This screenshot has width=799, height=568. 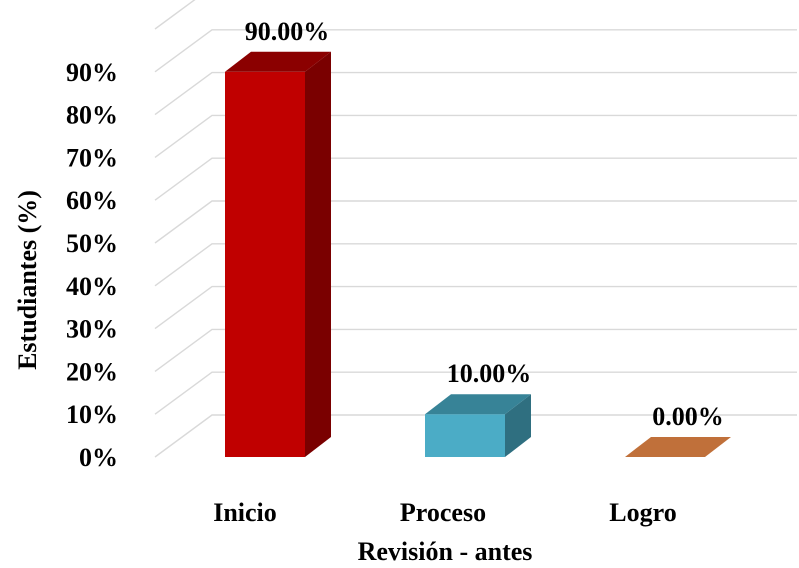 What do you see at coordinates (478, 404) in the screenshot?
I see `bar-top-proceso` at bounding box center [478, 404].